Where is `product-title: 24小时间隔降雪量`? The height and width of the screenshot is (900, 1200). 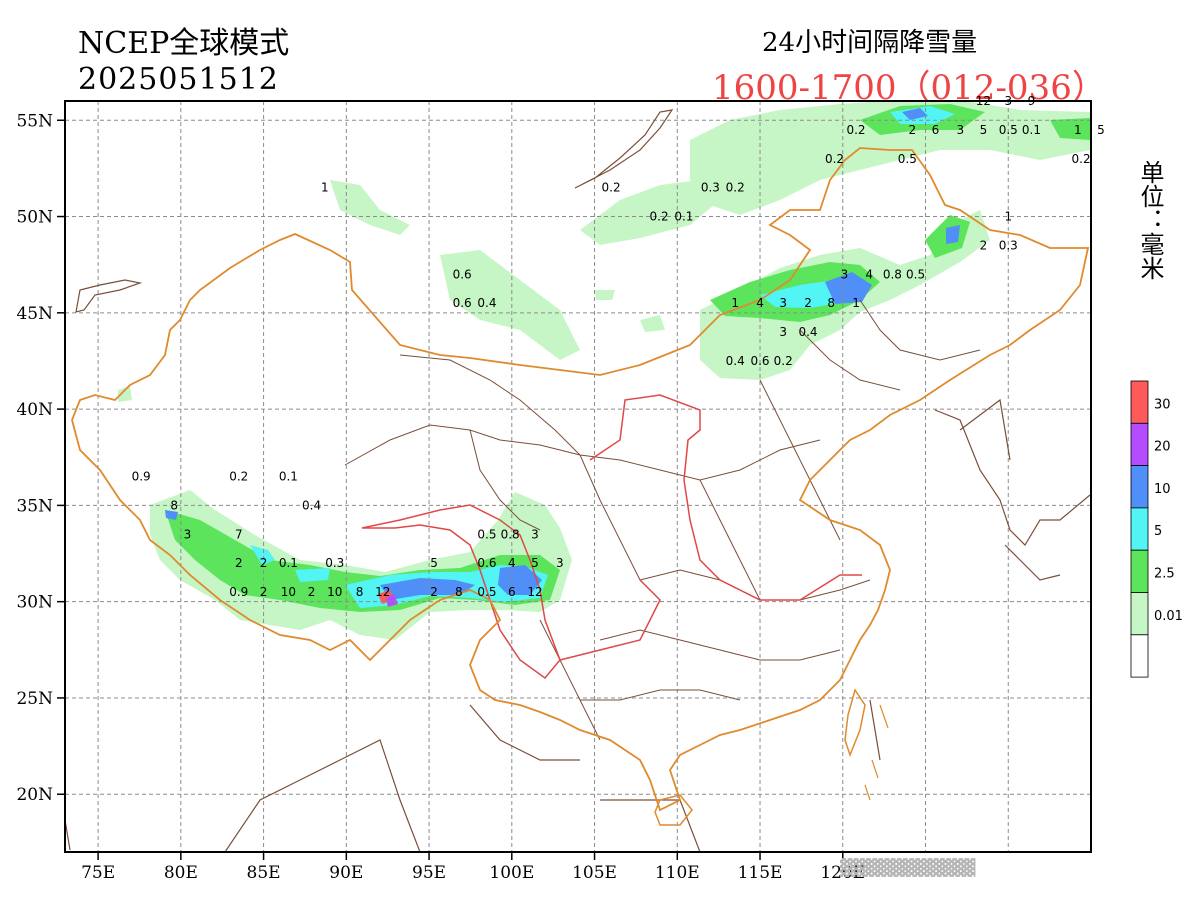
product-title: 24小时间隔降雪量 is located at coordinates (870, 43).